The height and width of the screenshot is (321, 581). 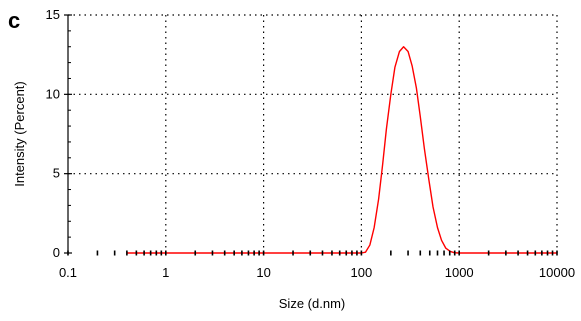 I want to click on axes, so click(x=68, y=134).